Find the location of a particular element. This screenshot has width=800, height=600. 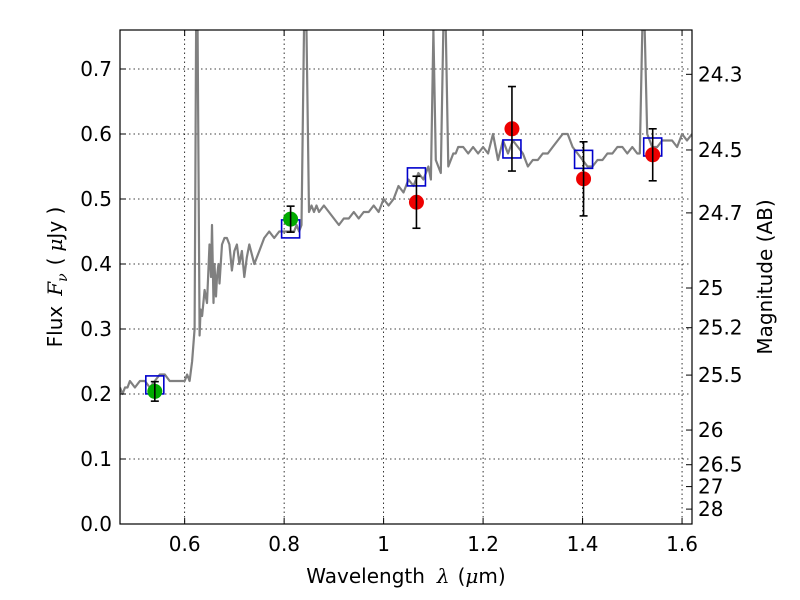

y-tick-label: 0.6 is located at coordinates (96, 134).